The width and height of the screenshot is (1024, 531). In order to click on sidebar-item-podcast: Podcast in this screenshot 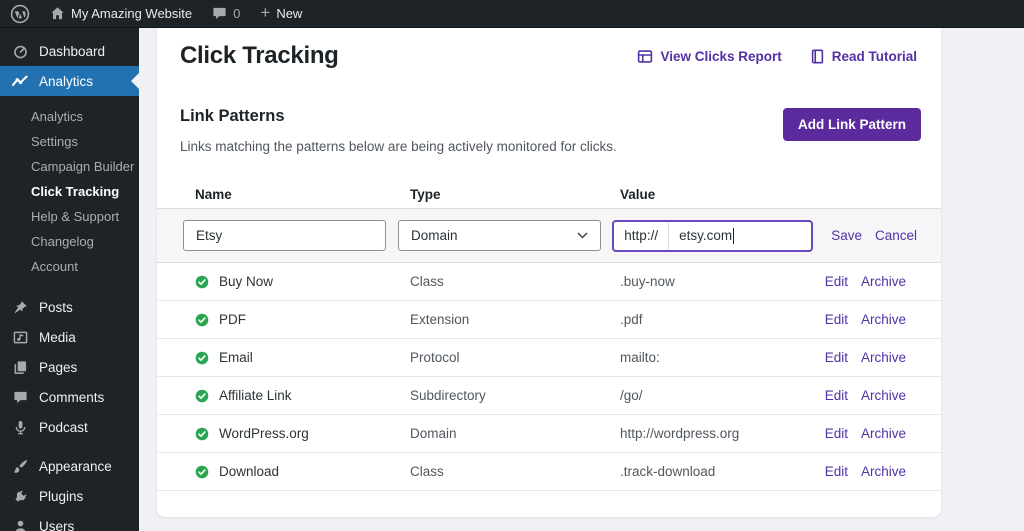, I will do `click(69, 427)`.